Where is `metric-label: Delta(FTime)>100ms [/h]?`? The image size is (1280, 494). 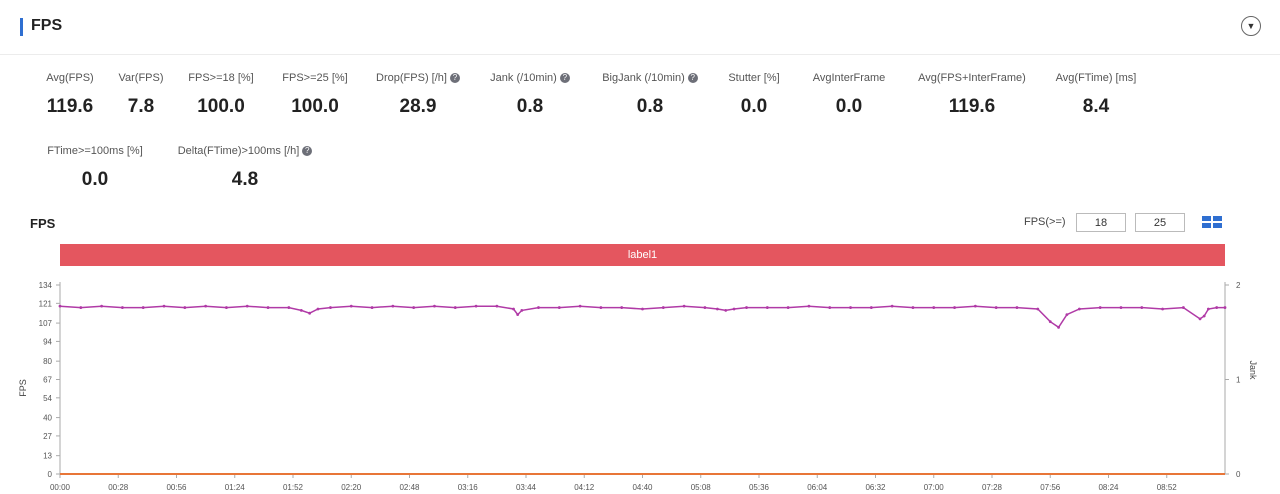
metric-label: Delta(FTime)>100ms [/h]? is located at coordinates (245, 151).